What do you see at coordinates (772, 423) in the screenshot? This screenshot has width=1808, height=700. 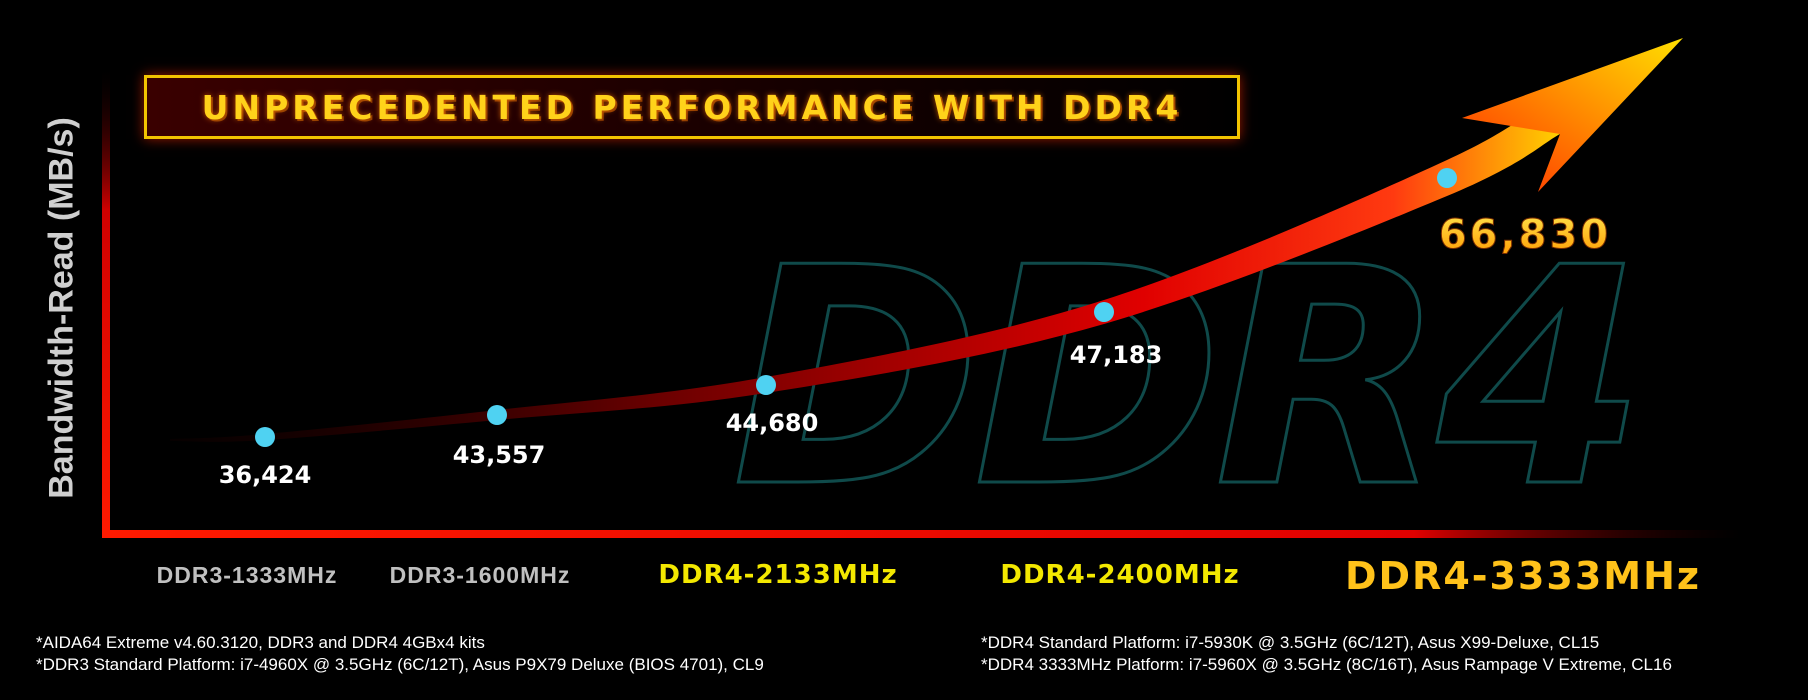 I see `data-label-3: 44,680` at bounding box center [772, 423].